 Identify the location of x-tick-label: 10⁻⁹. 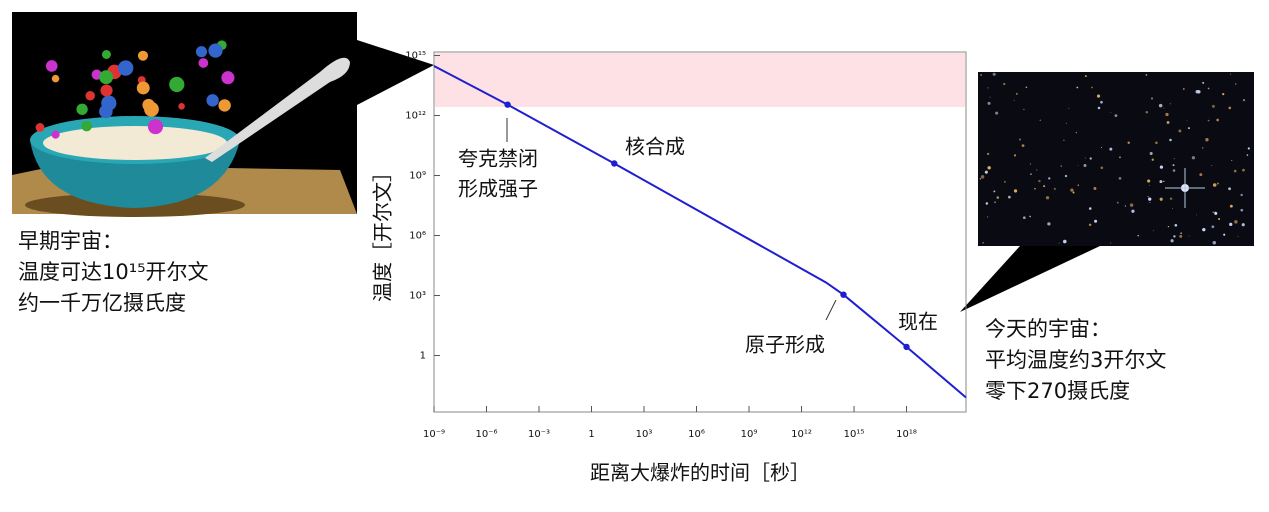
(434, 434).